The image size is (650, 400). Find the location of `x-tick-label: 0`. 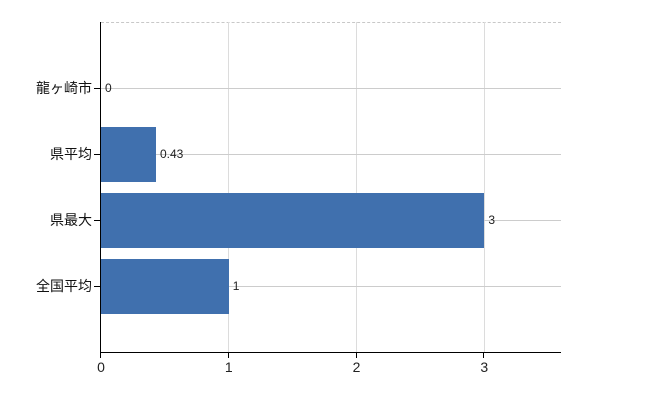

x-tick-label: 0 is located at coordinates (101, 367).